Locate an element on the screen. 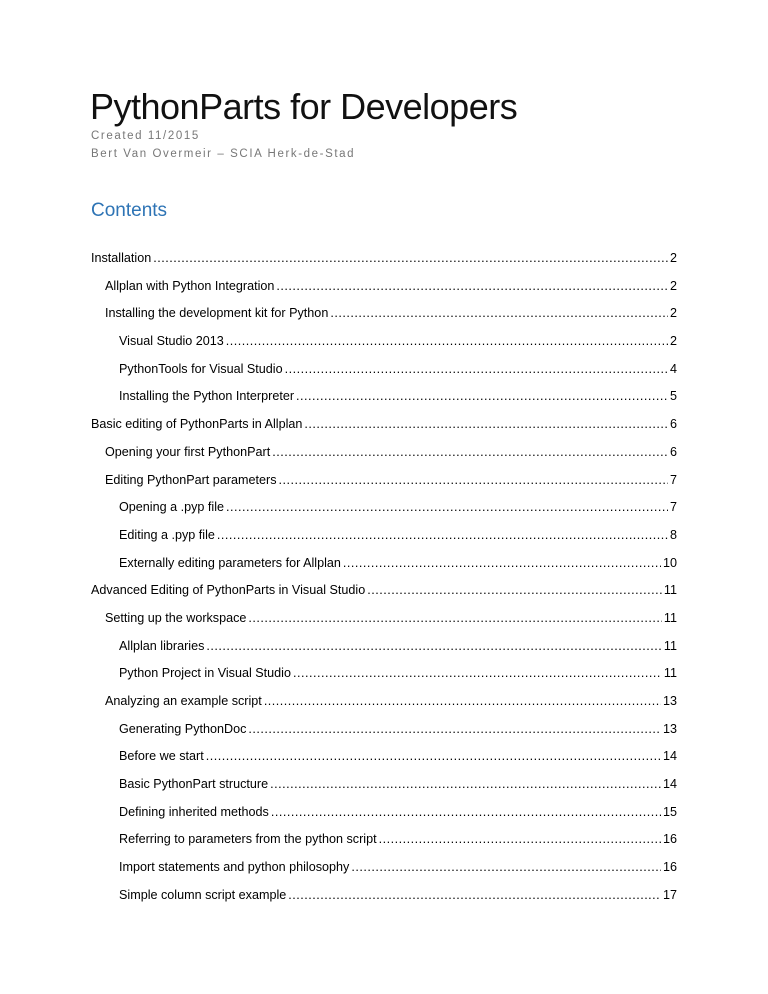  toc-entry-label: Import statements and python philosophy is located at coordinates (234, 867).